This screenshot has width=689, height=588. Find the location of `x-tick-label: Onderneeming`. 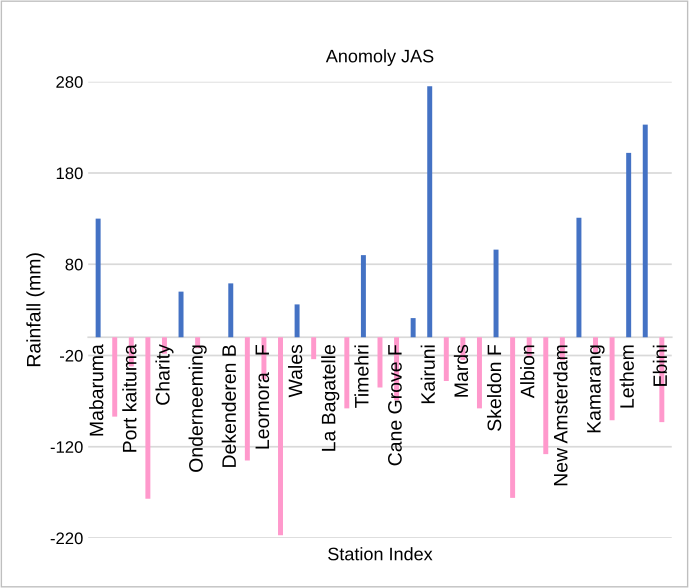

x-tick-label: Onderneeming is located at coordinates (197, 408).